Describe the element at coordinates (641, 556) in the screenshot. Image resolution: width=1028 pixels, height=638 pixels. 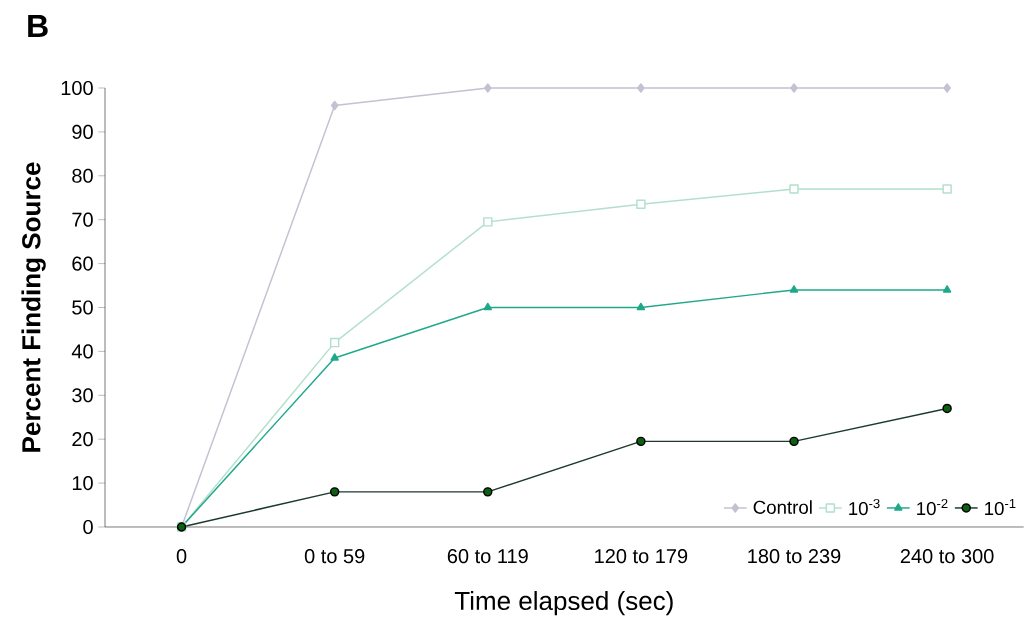
I see `x-tick-label: 120 to 179` at that location.